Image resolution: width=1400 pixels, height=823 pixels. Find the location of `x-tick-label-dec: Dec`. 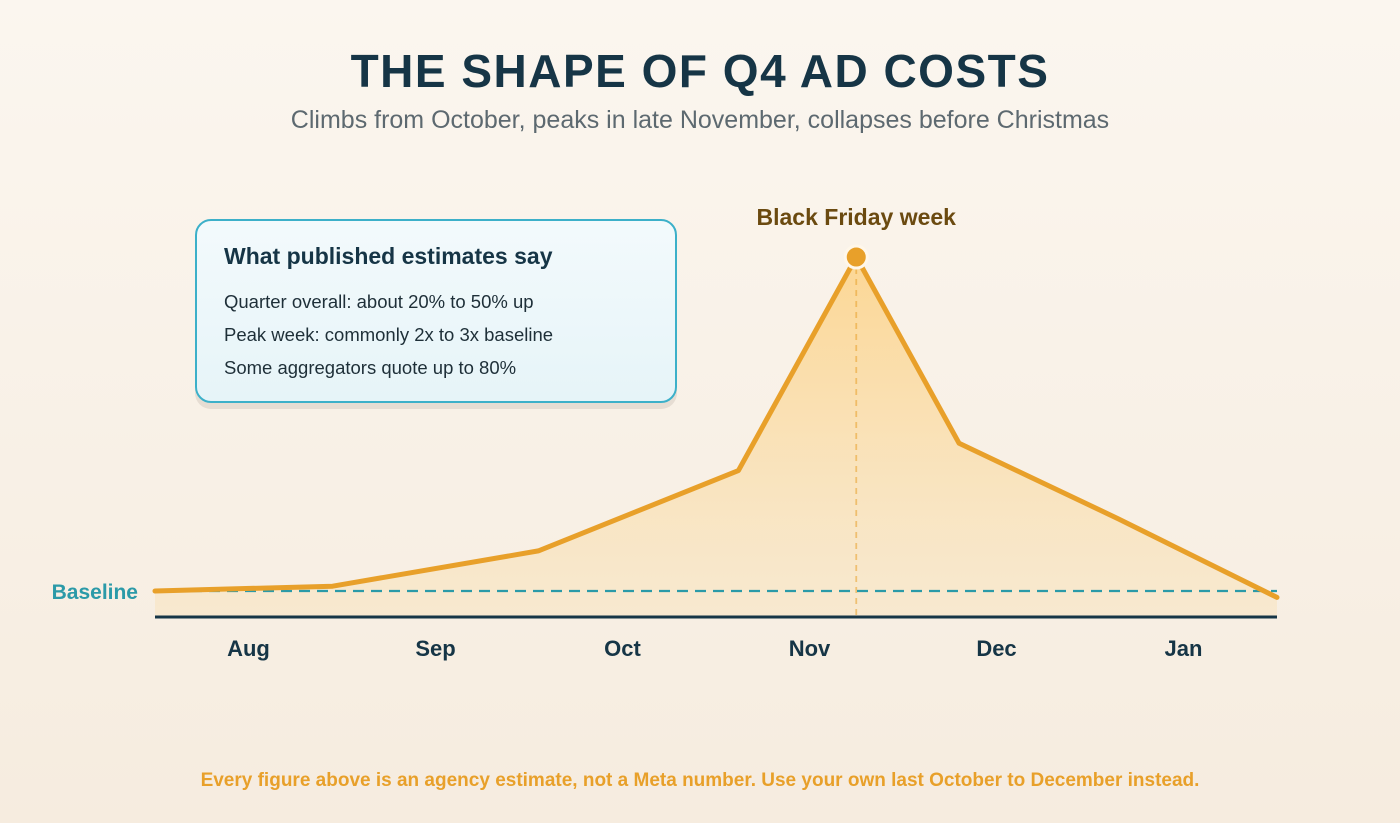

x-tick-label-dec: Dec is located at coordinates (996, 648).